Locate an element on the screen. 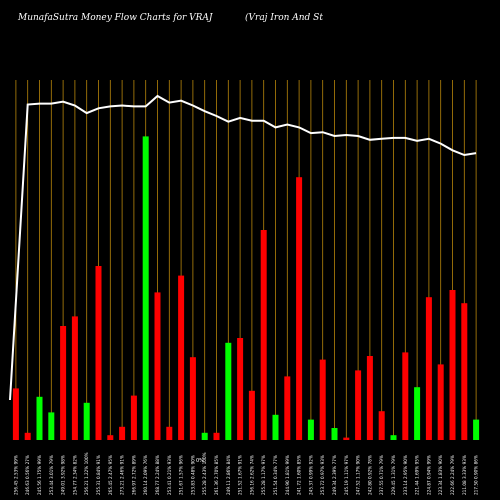  chart-title: MunafaSutra Money Flow Charts for VRAJ is located at coordinates (115, 18).